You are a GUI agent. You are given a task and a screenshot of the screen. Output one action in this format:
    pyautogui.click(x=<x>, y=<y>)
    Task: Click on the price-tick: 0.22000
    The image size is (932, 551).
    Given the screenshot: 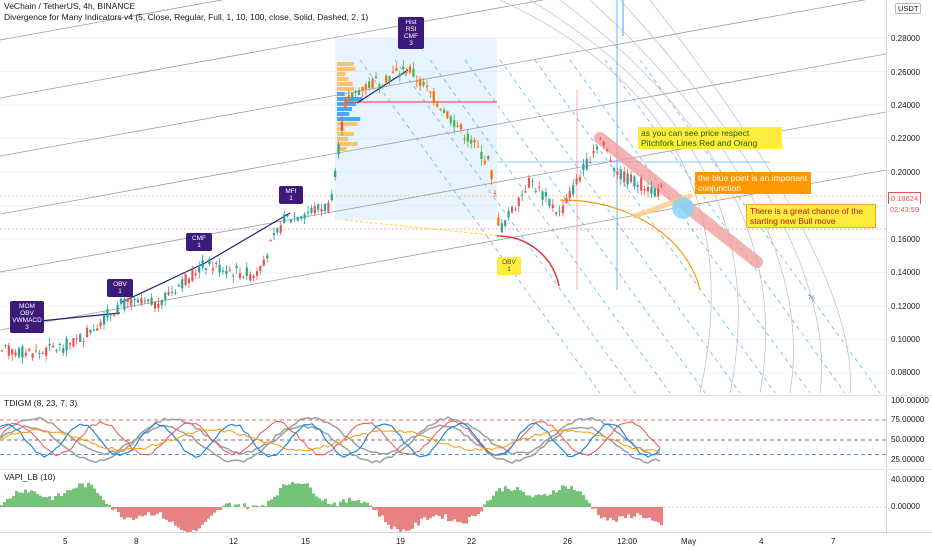 What is the action you would take?
    pyautogui.click(x=905, y=138)
    